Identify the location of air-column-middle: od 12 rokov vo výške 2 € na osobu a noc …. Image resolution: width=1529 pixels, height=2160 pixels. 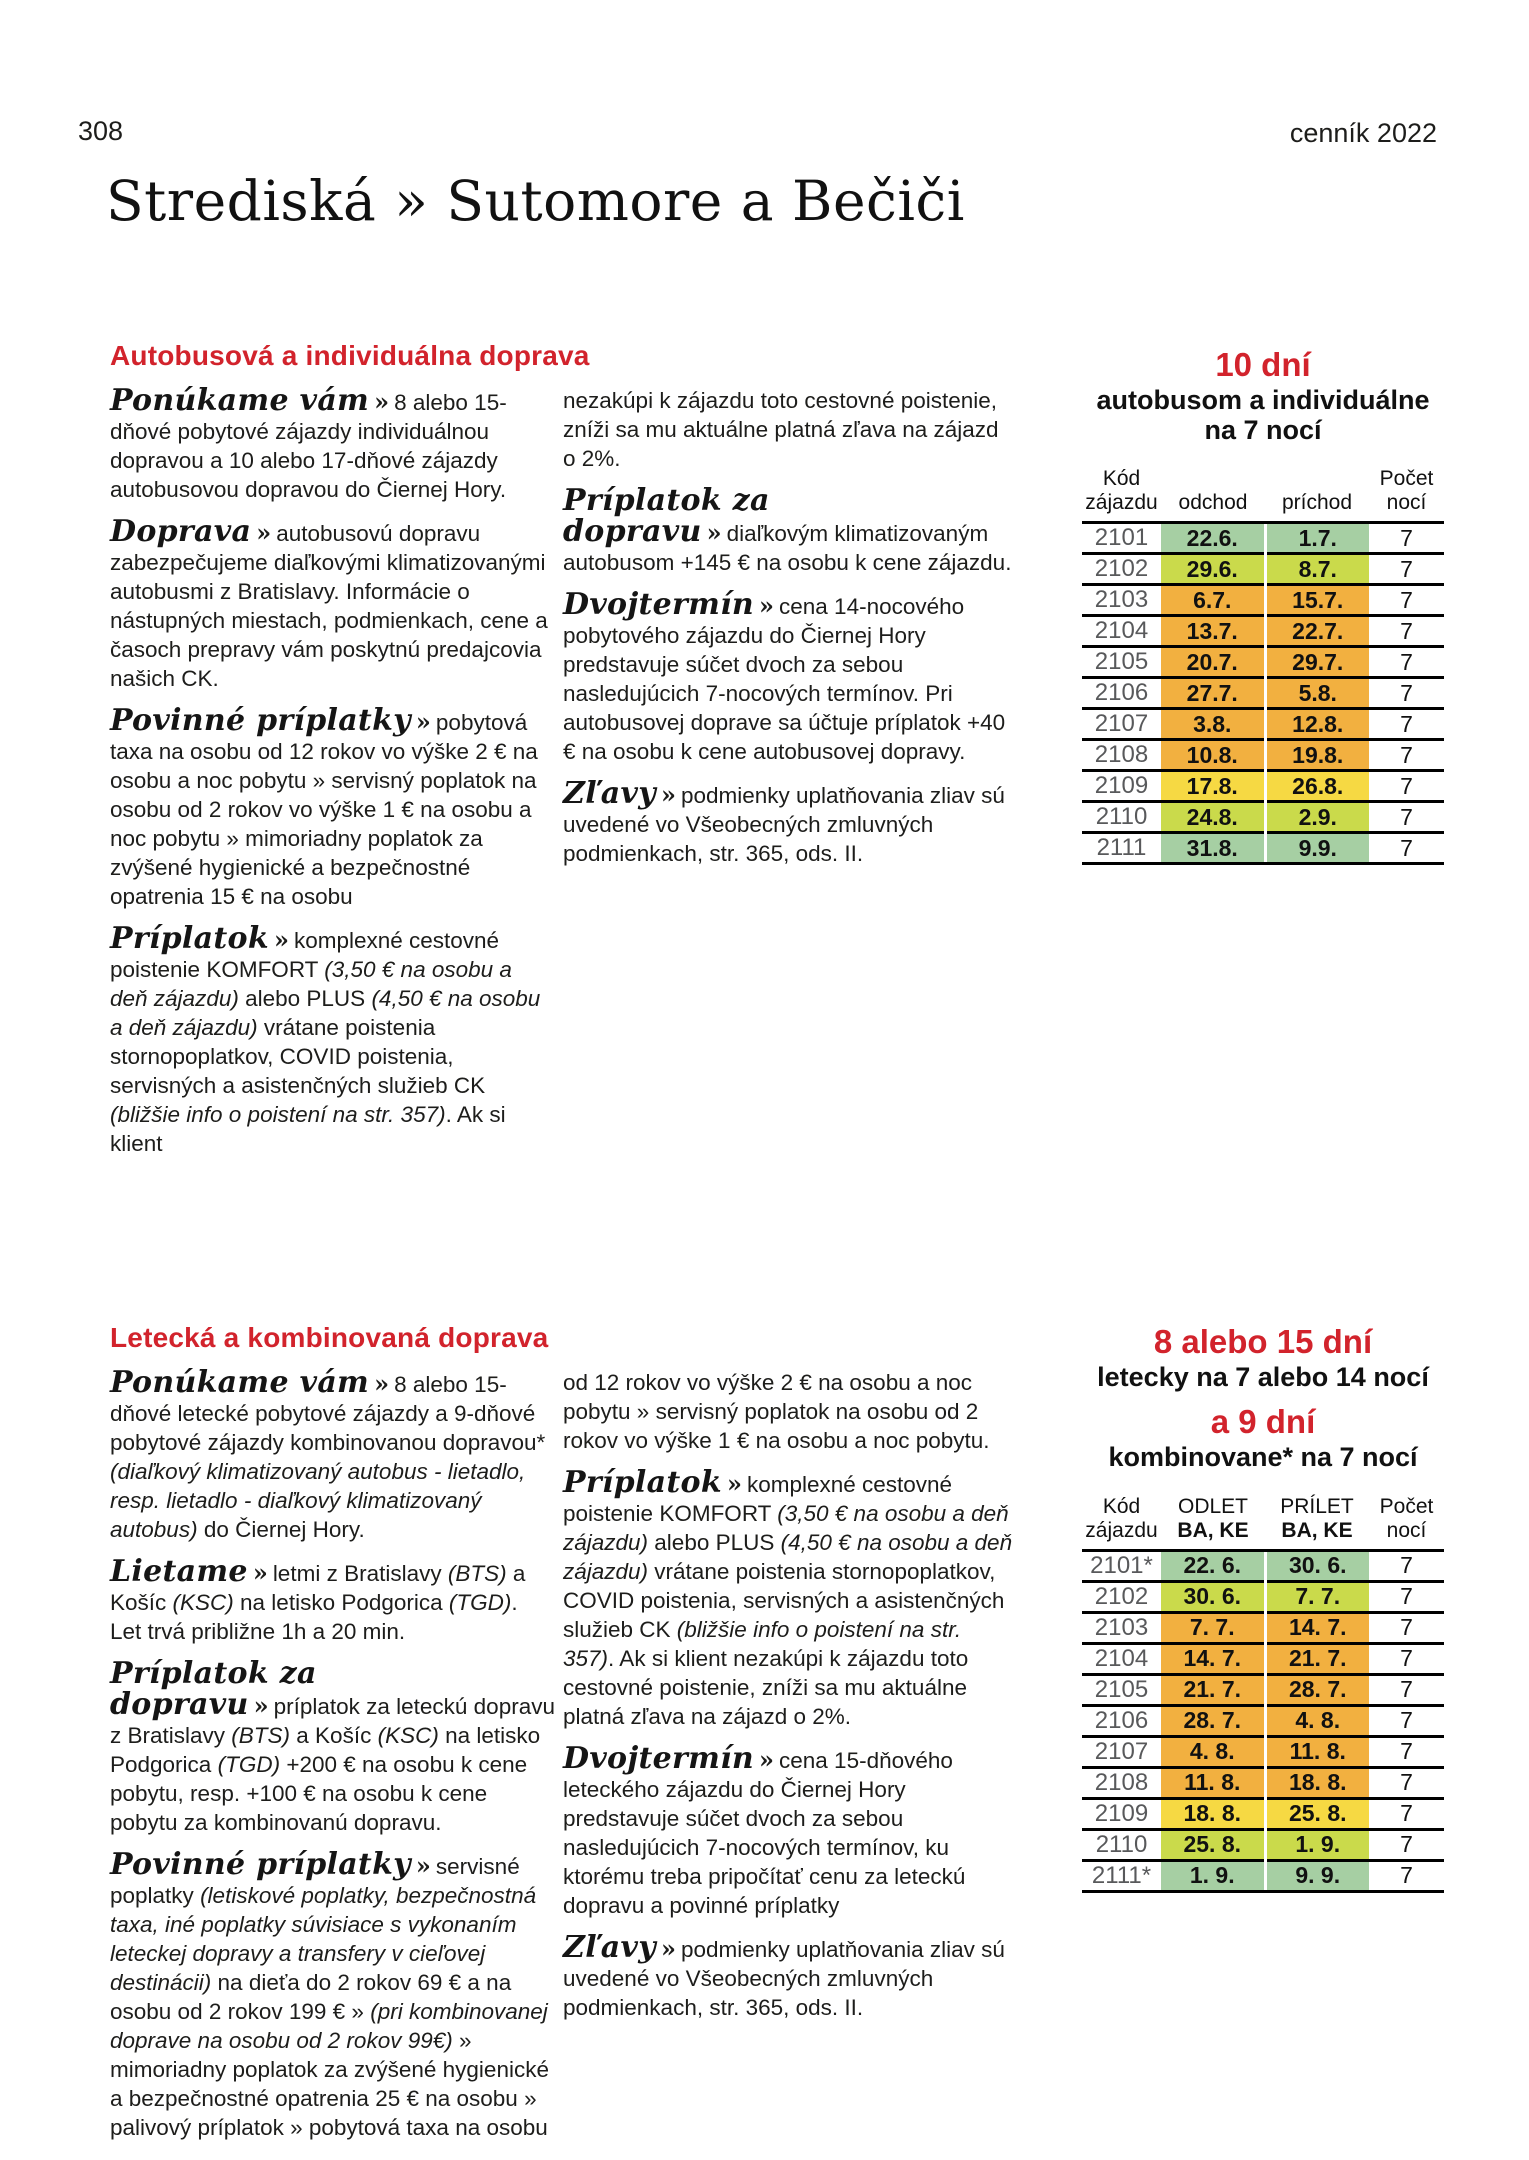
(788, 1701).